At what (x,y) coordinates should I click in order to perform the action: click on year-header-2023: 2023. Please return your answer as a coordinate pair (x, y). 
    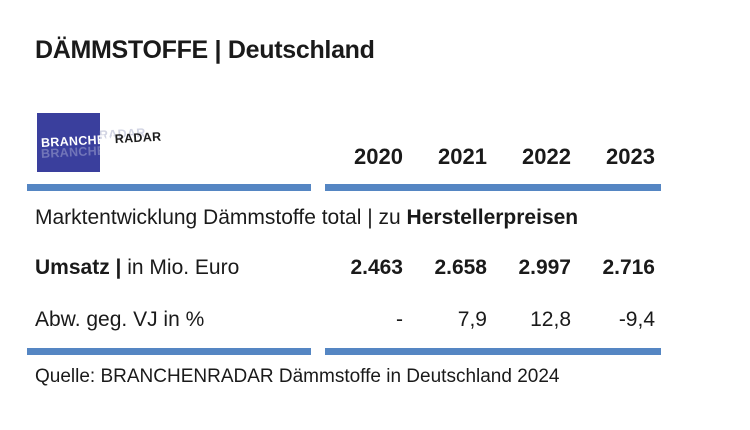
    Looking at the image, I should click on (630, 156).